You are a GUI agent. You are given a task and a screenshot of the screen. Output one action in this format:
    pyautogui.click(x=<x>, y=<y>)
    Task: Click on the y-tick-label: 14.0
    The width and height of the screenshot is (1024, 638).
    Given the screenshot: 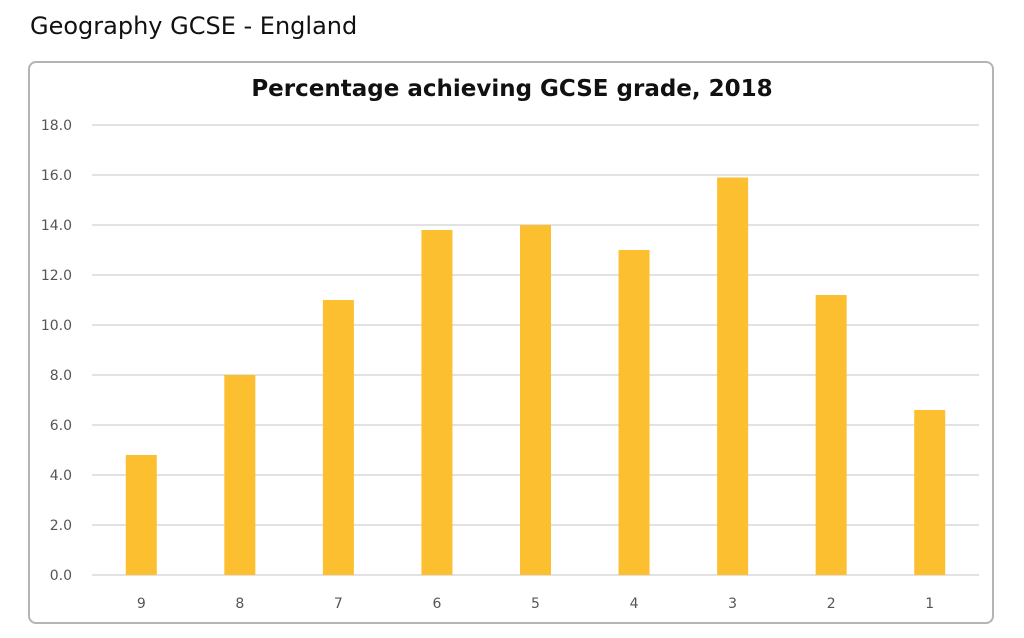 What is the action you would take?
    pyautogui.click(x=56, y=226)
    